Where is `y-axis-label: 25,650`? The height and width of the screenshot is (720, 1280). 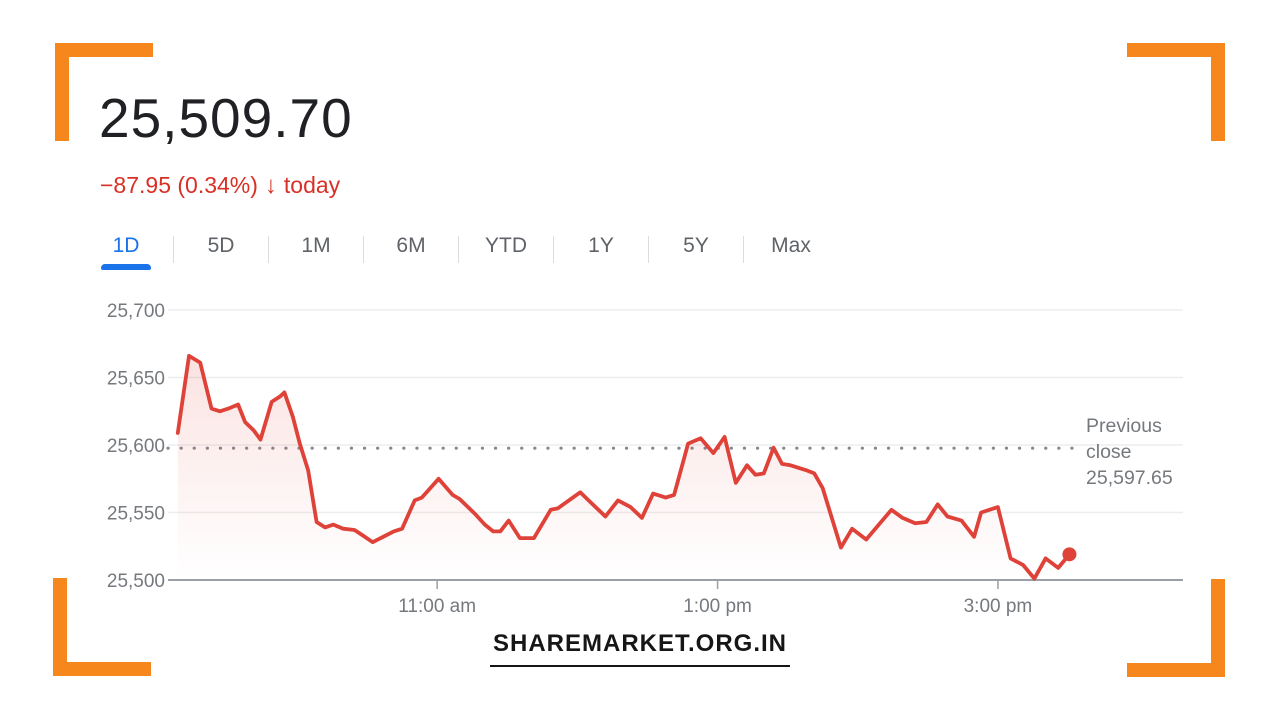
y-axis-label: 25,650 is located at coordinates (136, 379).